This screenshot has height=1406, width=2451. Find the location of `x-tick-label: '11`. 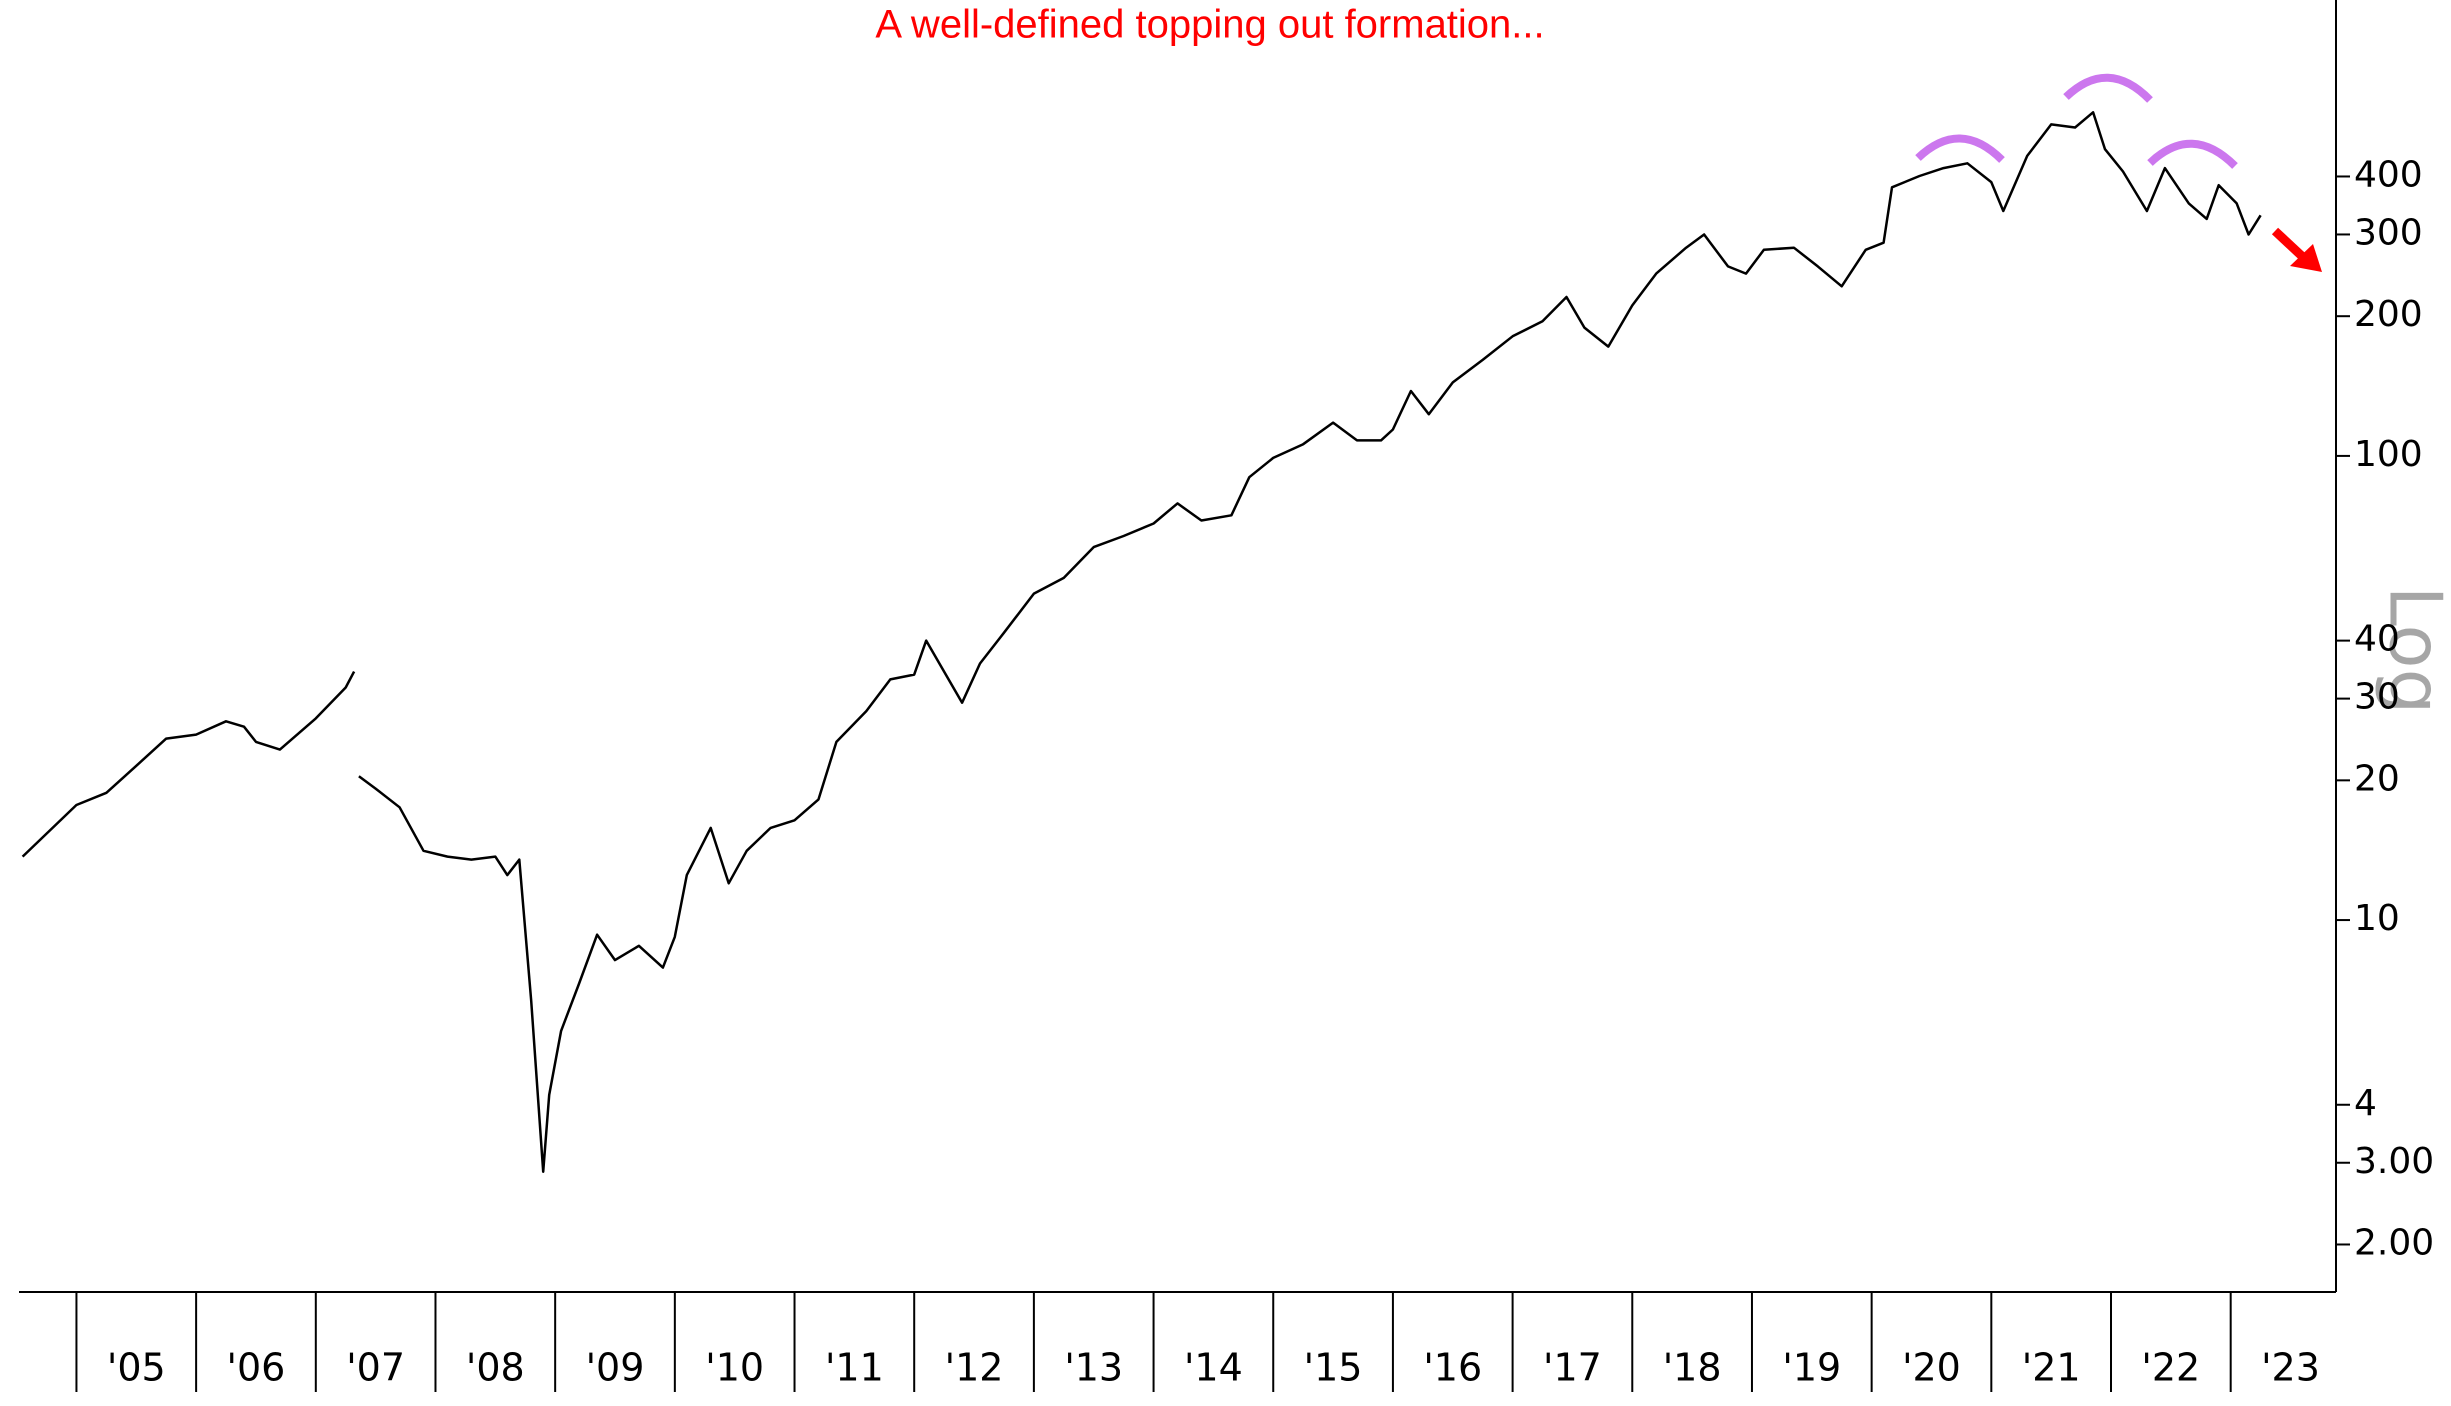

x-tick-label: '11 is located at coordinates (854, 1368).